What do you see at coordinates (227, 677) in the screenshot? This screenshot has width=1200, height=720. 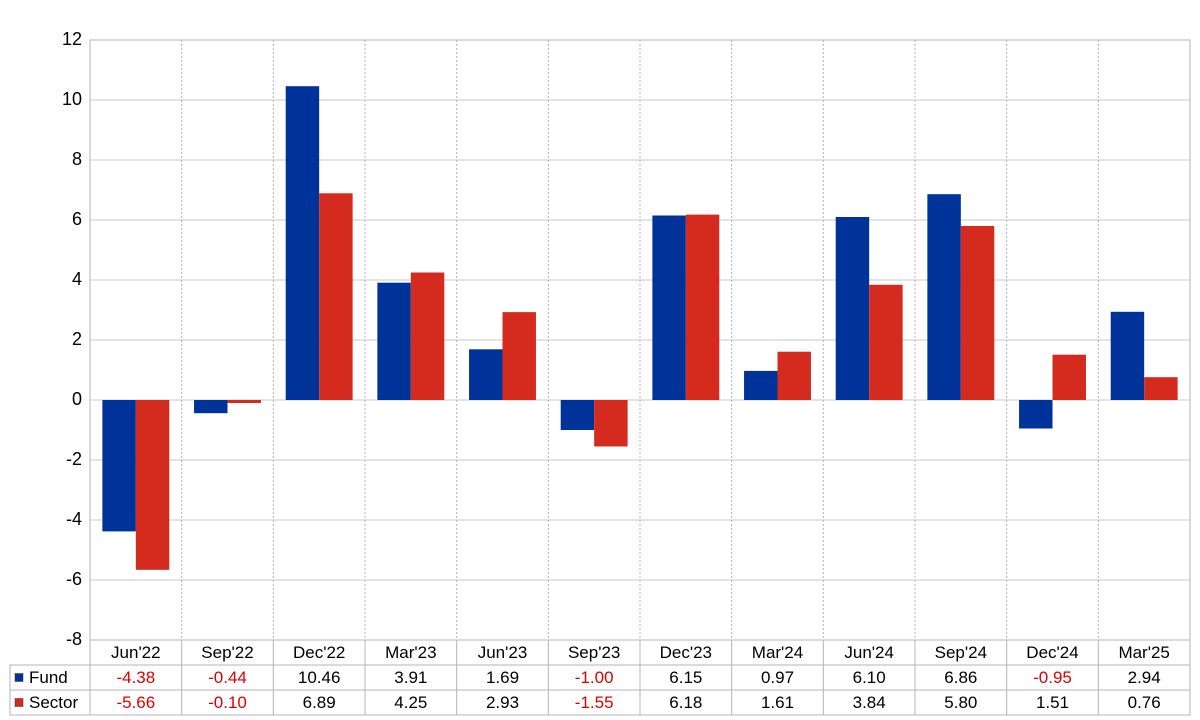 I see `table-value: -0.44` at bounding box center [227, 677].